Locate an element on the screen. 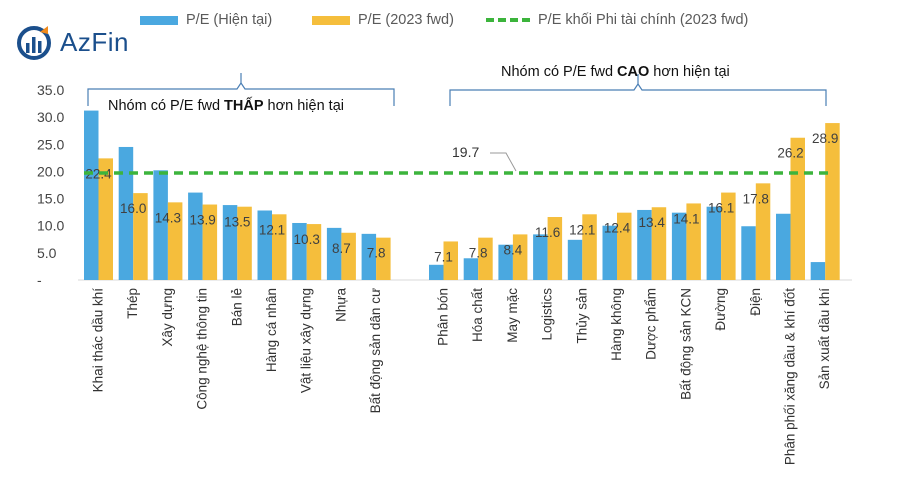 The width and height of the screenshot is (900, 500). category-label: Vật liệu xây dựng is located at coordinates (306, 340).